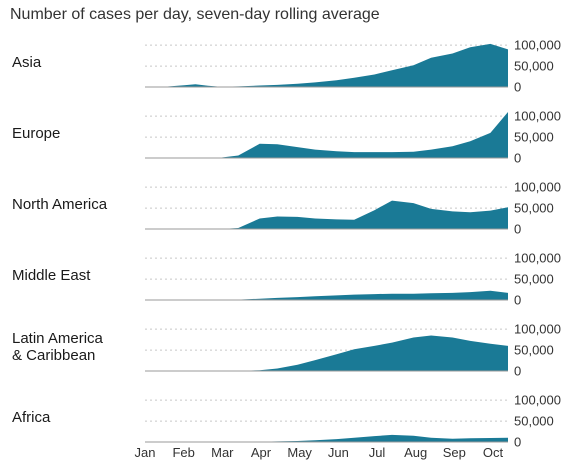  Describe the element at coordinates (58, 338) in the screenshot. I see `region-label-line: Latin America` at that location.